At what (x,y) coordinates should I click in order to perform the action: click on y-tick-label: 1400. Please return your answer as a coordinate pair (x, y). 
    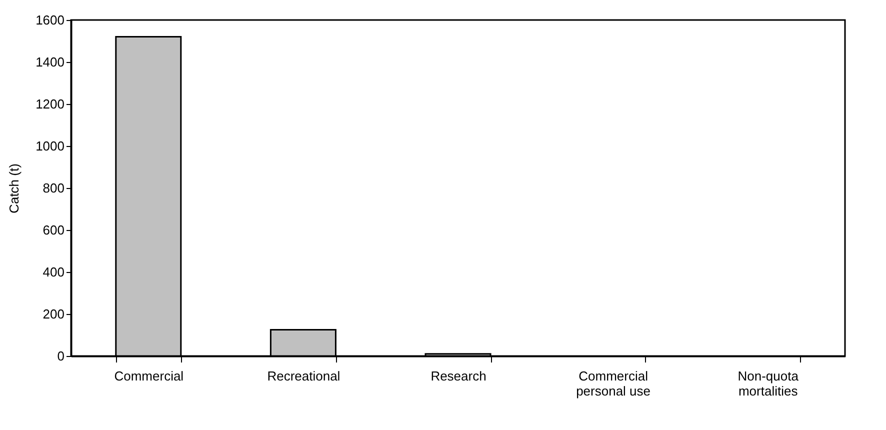
    Looking at the image, I should click on (50, 62).